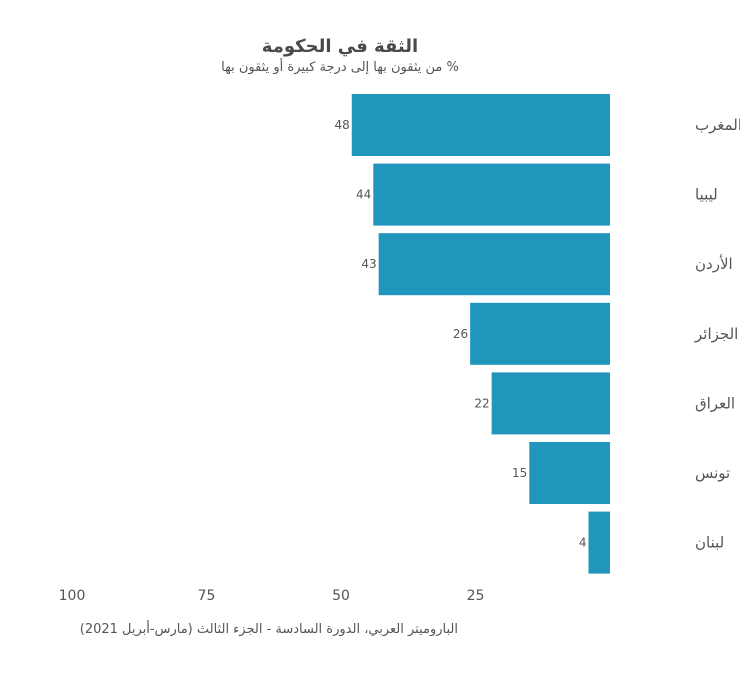 The width and height of the screenshot is (740, 683). I want to click on value-label: 26, so click(460, 334).